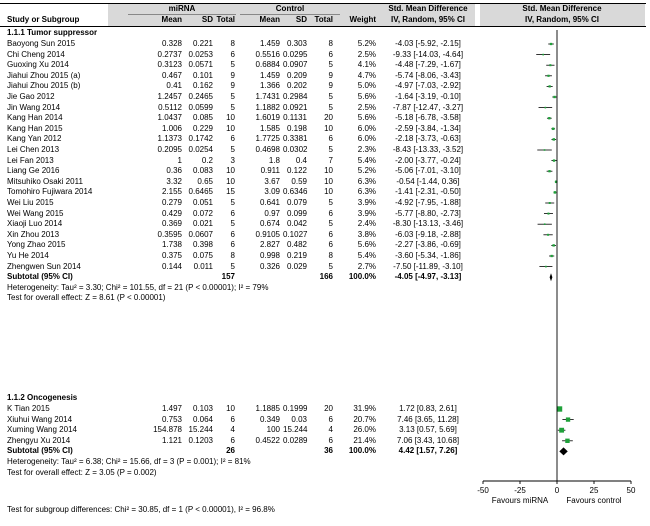 Image resolution: width=650 pixels, height=526 pixels. Describe the element at coordinates (296, 213) in the screenshot. I see `control-sd-cell: 0.099` at that location.